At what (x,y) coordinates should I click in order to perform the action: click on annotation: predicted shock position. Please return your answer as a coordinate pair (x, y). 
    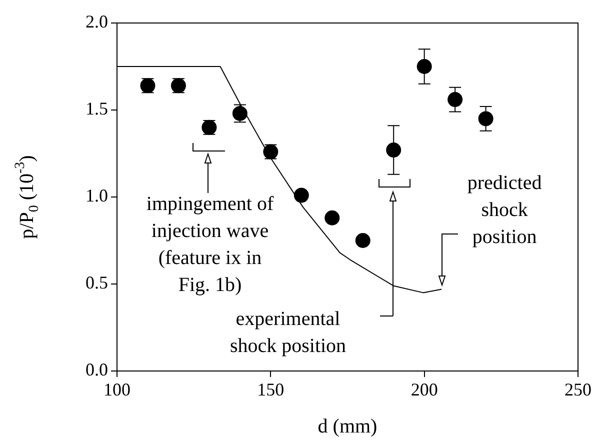
    Looking at the image, I should click on (504, 210).